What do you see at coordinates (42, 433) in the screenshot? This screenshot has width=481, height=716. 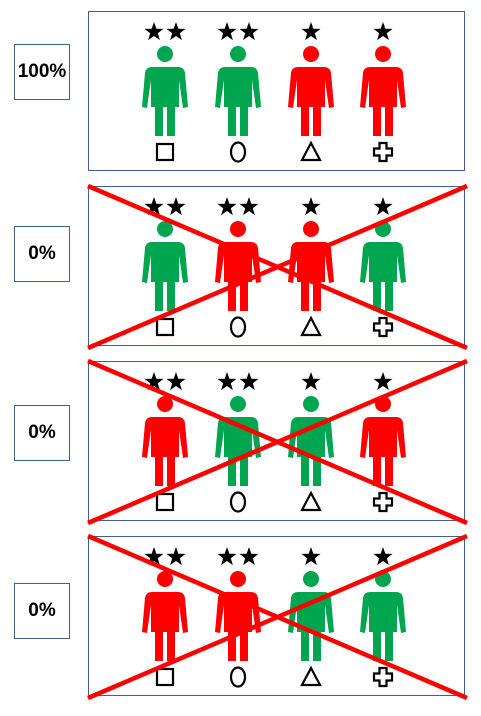 I see `row-3-percentage-label: 0%` at bounding box center [42, 433].